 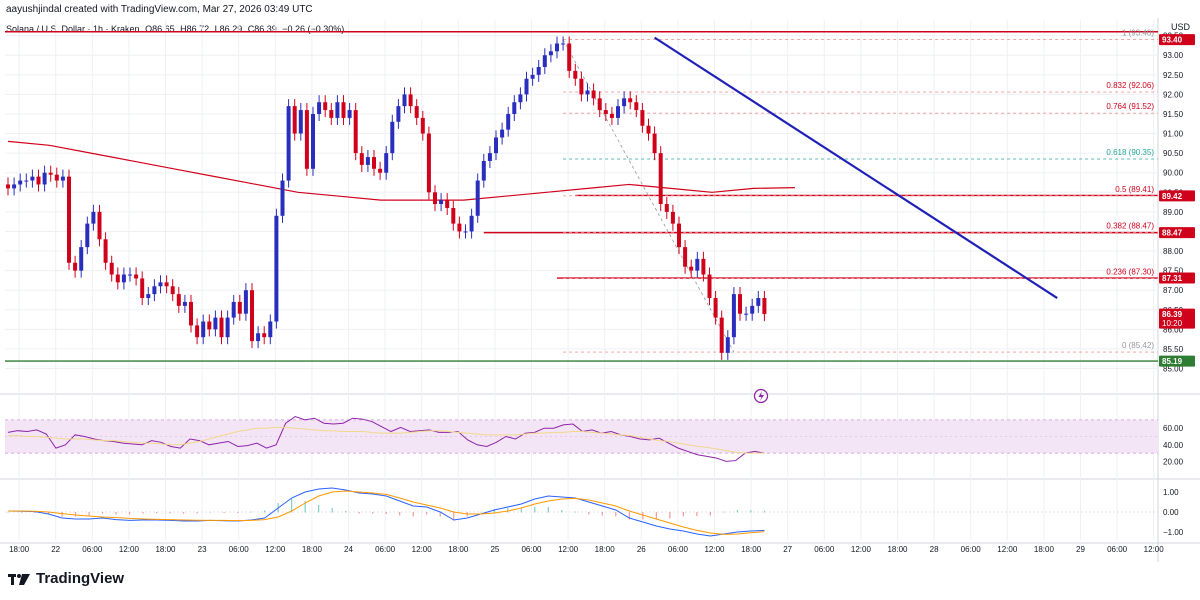 I want to click on time-tick-label: 29, so click(x=1080, y=549).